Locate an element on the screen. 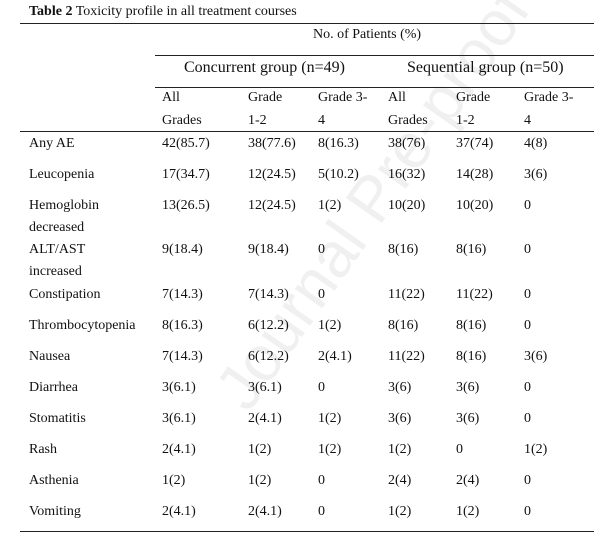  table-cell: 4(8) is located at coordinates (536, 143).